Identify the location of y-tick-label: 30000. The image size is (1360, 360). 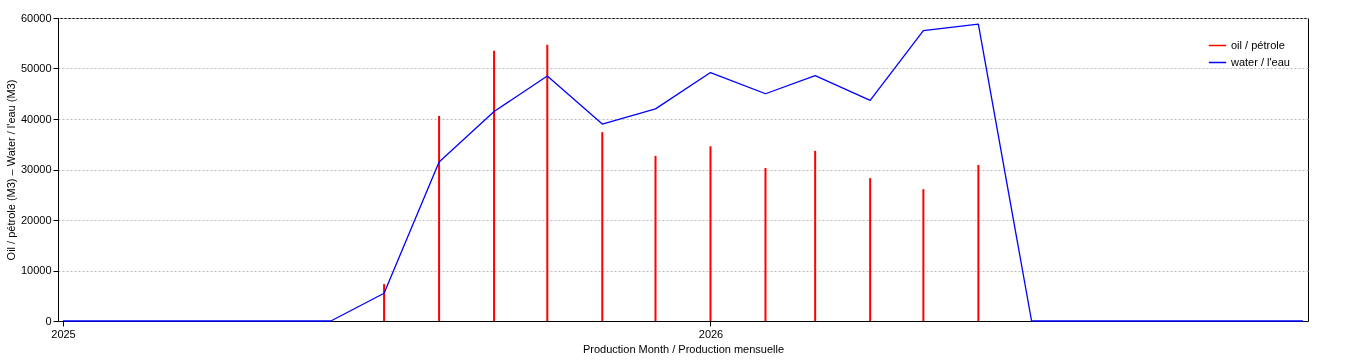
(36, 169).